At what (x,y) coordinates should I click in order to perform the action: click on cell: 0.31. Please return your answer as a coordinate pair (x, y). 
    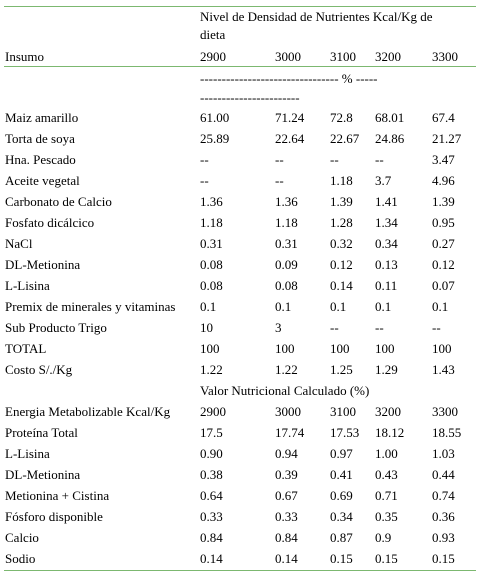
    Looking at the image, I should click on (211, 243).